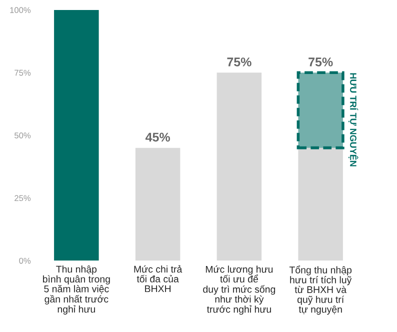 The width and height of the screenshot is (397, 332). I want to click on x-tick-label: Thu nhập bình quân trong 5 năm làm việc gần nhất trước nghỉ hưu, so click(76, 290).